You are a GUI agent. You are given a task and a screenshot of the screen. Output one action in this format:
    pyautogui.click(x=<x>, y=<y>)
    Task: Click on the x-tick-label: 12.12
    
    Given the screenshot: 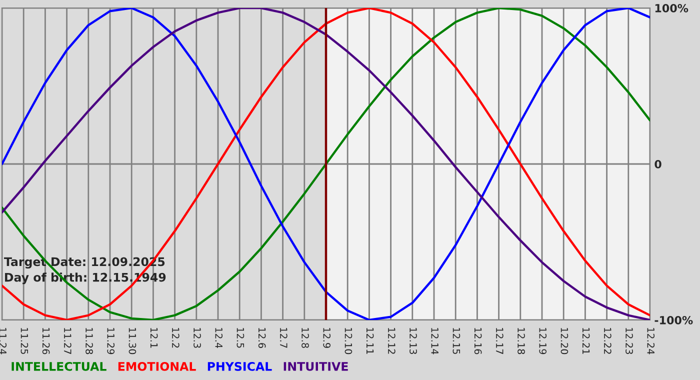 What is the action you would take?
    pyautogui.click(x=392, y=341)
    